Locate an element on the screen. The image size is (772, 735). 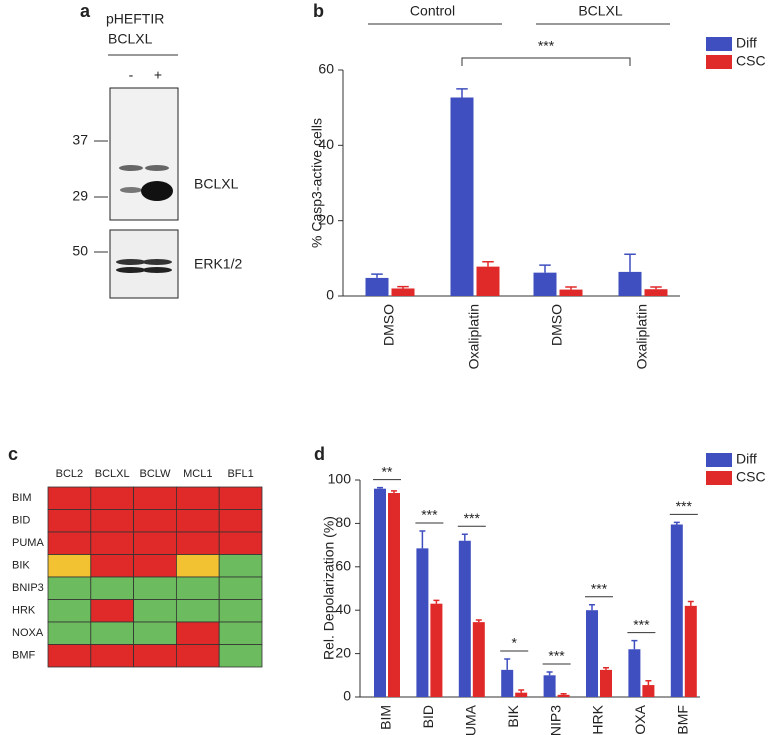
column-label: BCL2 is located at coordinates (70, 474).